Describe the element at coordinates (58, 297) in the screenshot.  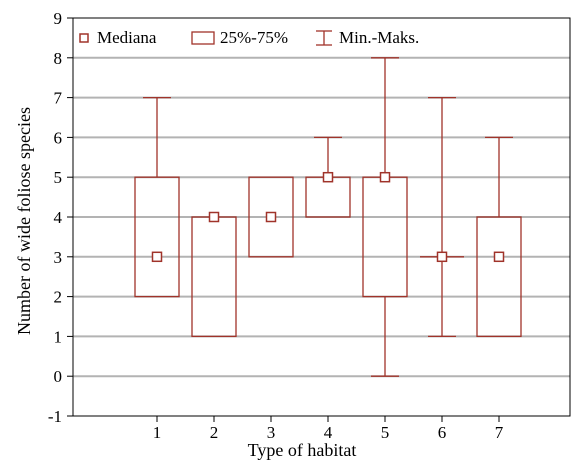
I see `y-tick-label: 2` at that location.